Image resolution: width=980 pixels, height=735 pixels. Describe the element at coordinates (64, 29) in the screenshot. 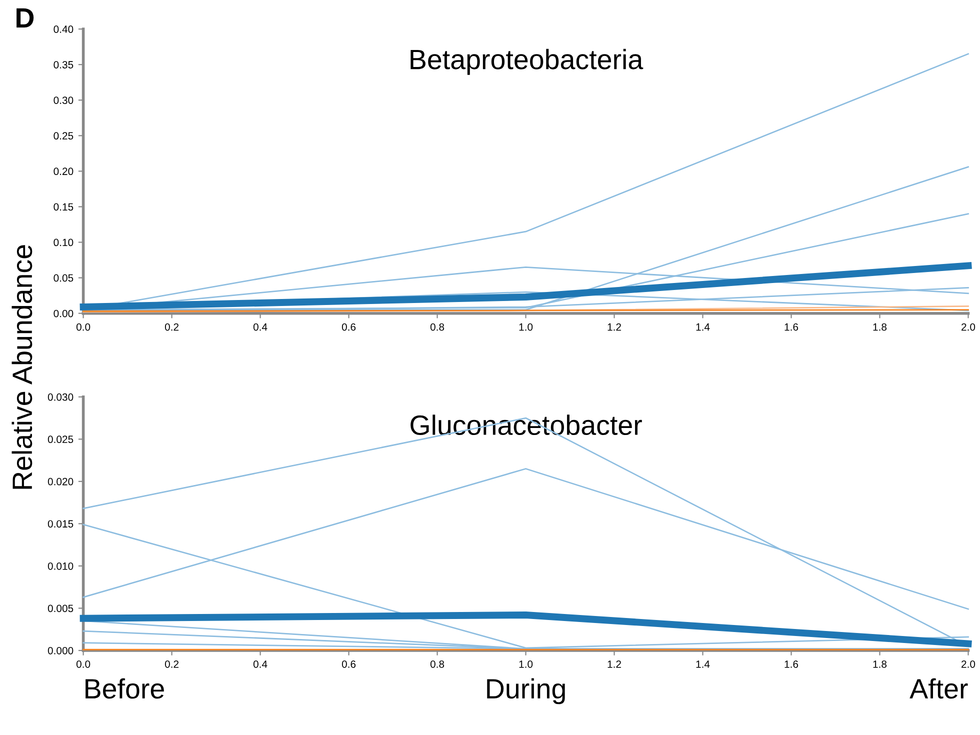

I see `y-tick-label: 0.40` at that location.